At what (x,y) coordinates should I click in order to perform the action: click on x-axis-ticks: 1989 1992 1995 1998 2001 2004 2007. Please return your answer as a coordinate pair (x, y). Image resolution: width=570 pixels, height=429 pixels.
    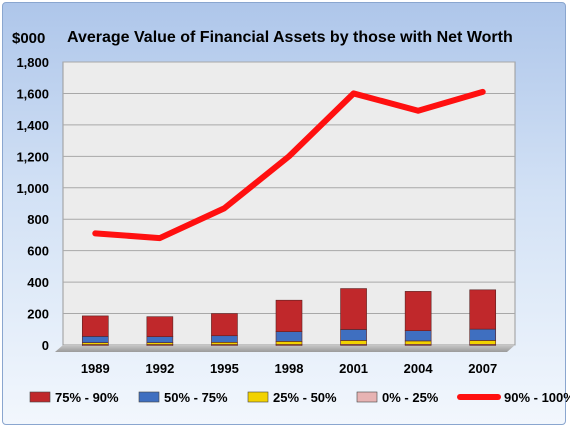
    Looking at the image, I should click on (289, 368).